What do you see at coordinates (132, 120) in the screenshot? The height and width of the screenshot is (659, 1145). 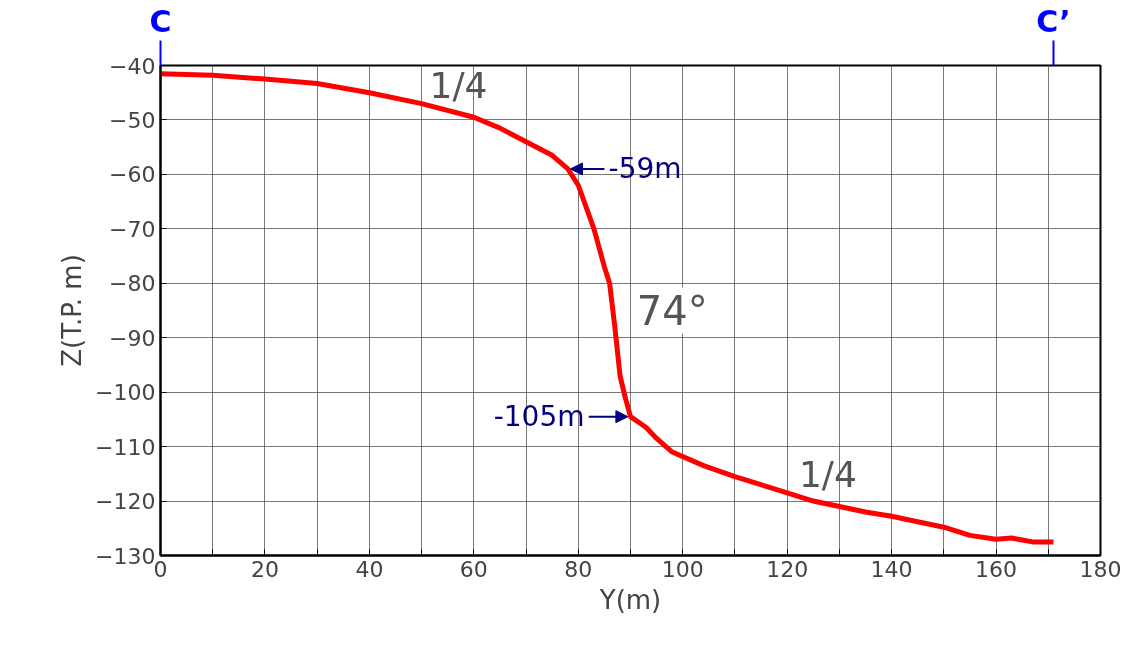 I see `y-tick-label: −50` at bounding box center [132, 120].